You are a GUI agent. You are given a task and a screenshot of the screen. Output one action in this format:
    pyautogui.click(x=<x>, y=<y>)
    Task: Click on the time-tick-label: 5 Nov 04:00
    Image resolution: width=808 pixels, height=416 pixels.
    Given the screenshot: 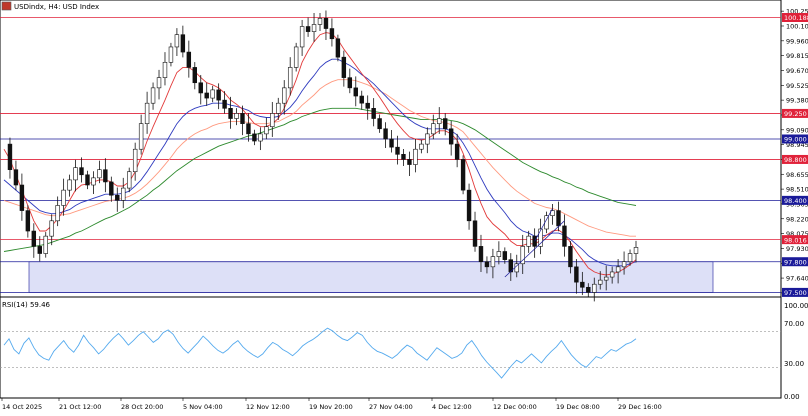 What is the action you would take?
    pyautogui.click(x=203, y=407)
    